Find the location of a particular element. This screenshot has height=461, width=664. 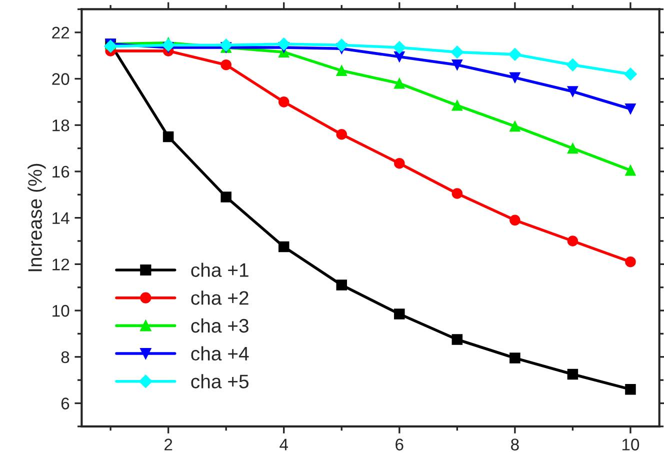

y-tick-label: 8 is located at coordinates (65, 357).